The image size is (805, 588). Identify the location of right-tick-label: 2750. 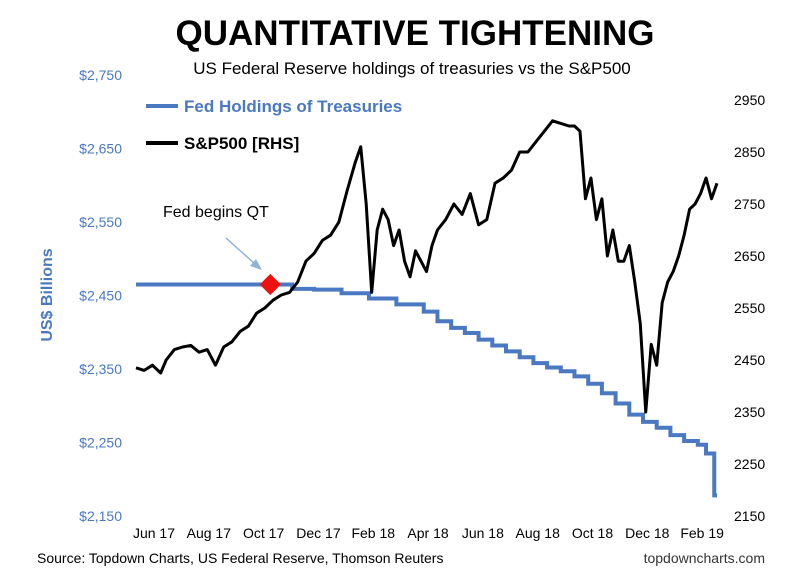
(749, 204).